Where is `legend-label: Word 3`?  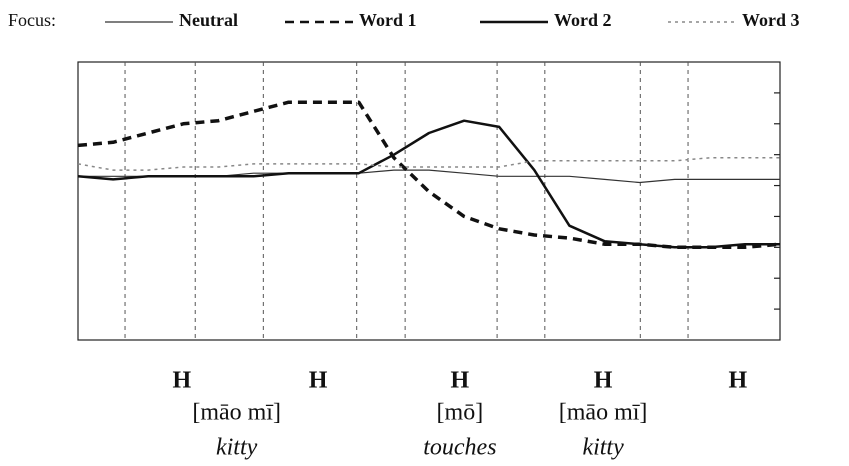
legend-label: Word 3 is located at coordinates (771, 20).